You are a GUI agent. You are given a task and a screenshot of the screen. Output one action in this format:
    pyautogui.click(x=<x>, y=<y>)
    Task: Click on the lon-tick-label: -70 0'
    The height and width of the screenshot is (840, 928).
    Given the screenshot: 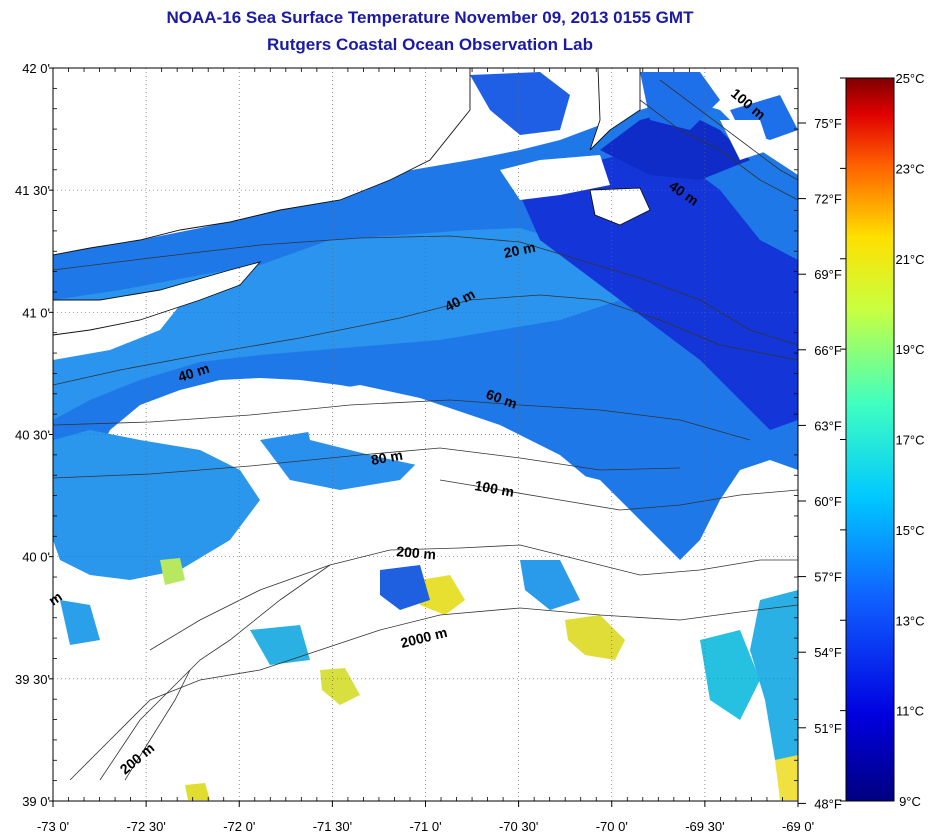 What is the action you would take?
    pyautogui.click(x=612, y=826)
    